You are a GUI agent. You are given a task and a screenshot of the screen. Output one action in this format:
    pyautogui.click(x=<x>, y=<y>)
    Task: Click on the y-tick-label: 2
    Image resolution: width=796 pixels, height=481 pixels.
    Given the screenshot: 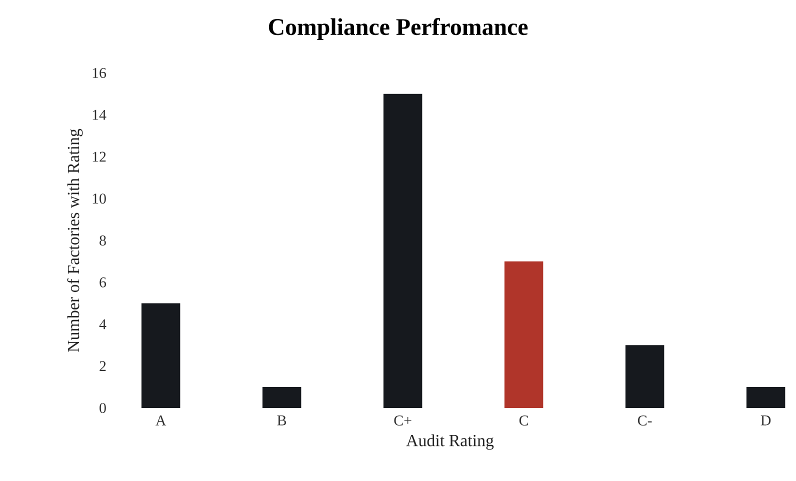 What is the action you would take?
    pyautogui.click(x=103, y=366)
    